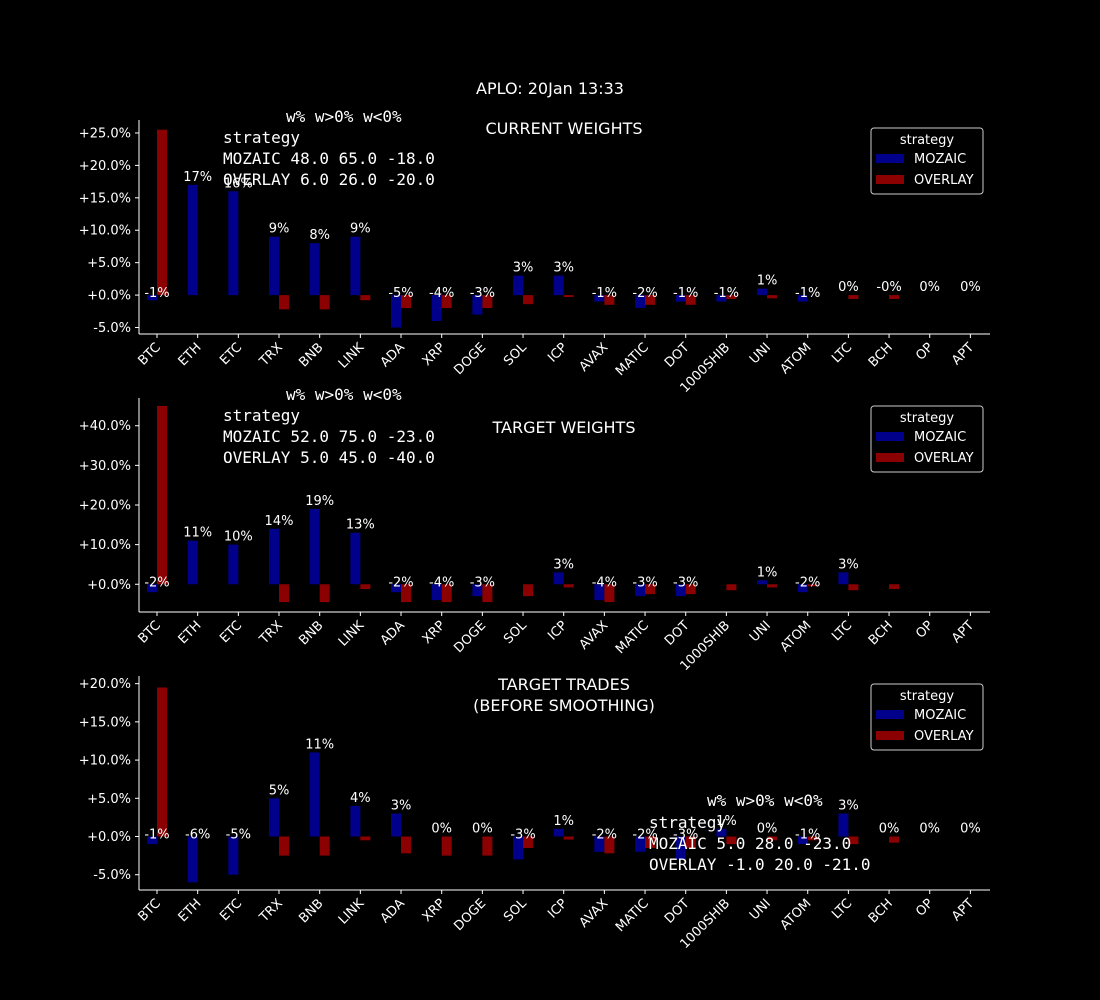 Image resolution: width=1100 pixels, height=1000 pixels. Describe the element at coordinates (319, 501) in the screenshot. I see `data-label-bnb: 19%` at that location.